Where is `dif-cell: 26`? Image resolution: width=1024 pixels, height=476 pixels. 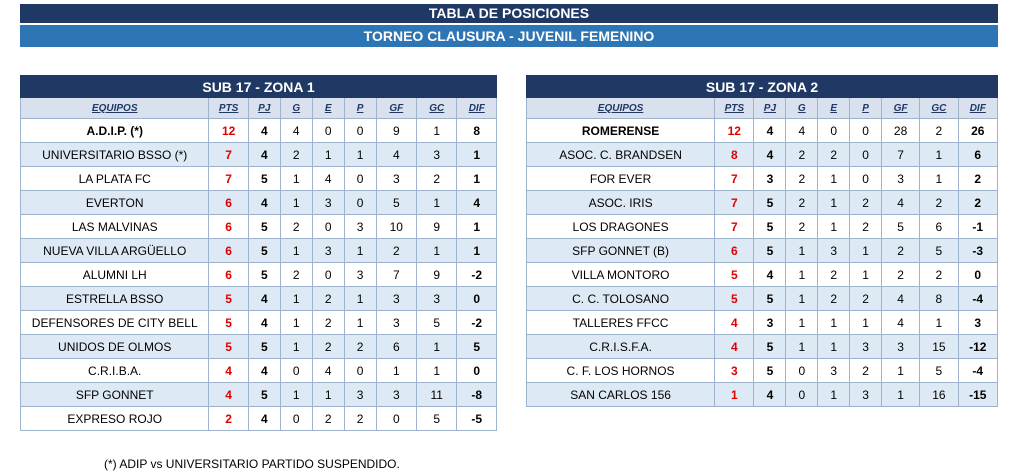
dif-cell: 26 is located at coordinates (977, 130).